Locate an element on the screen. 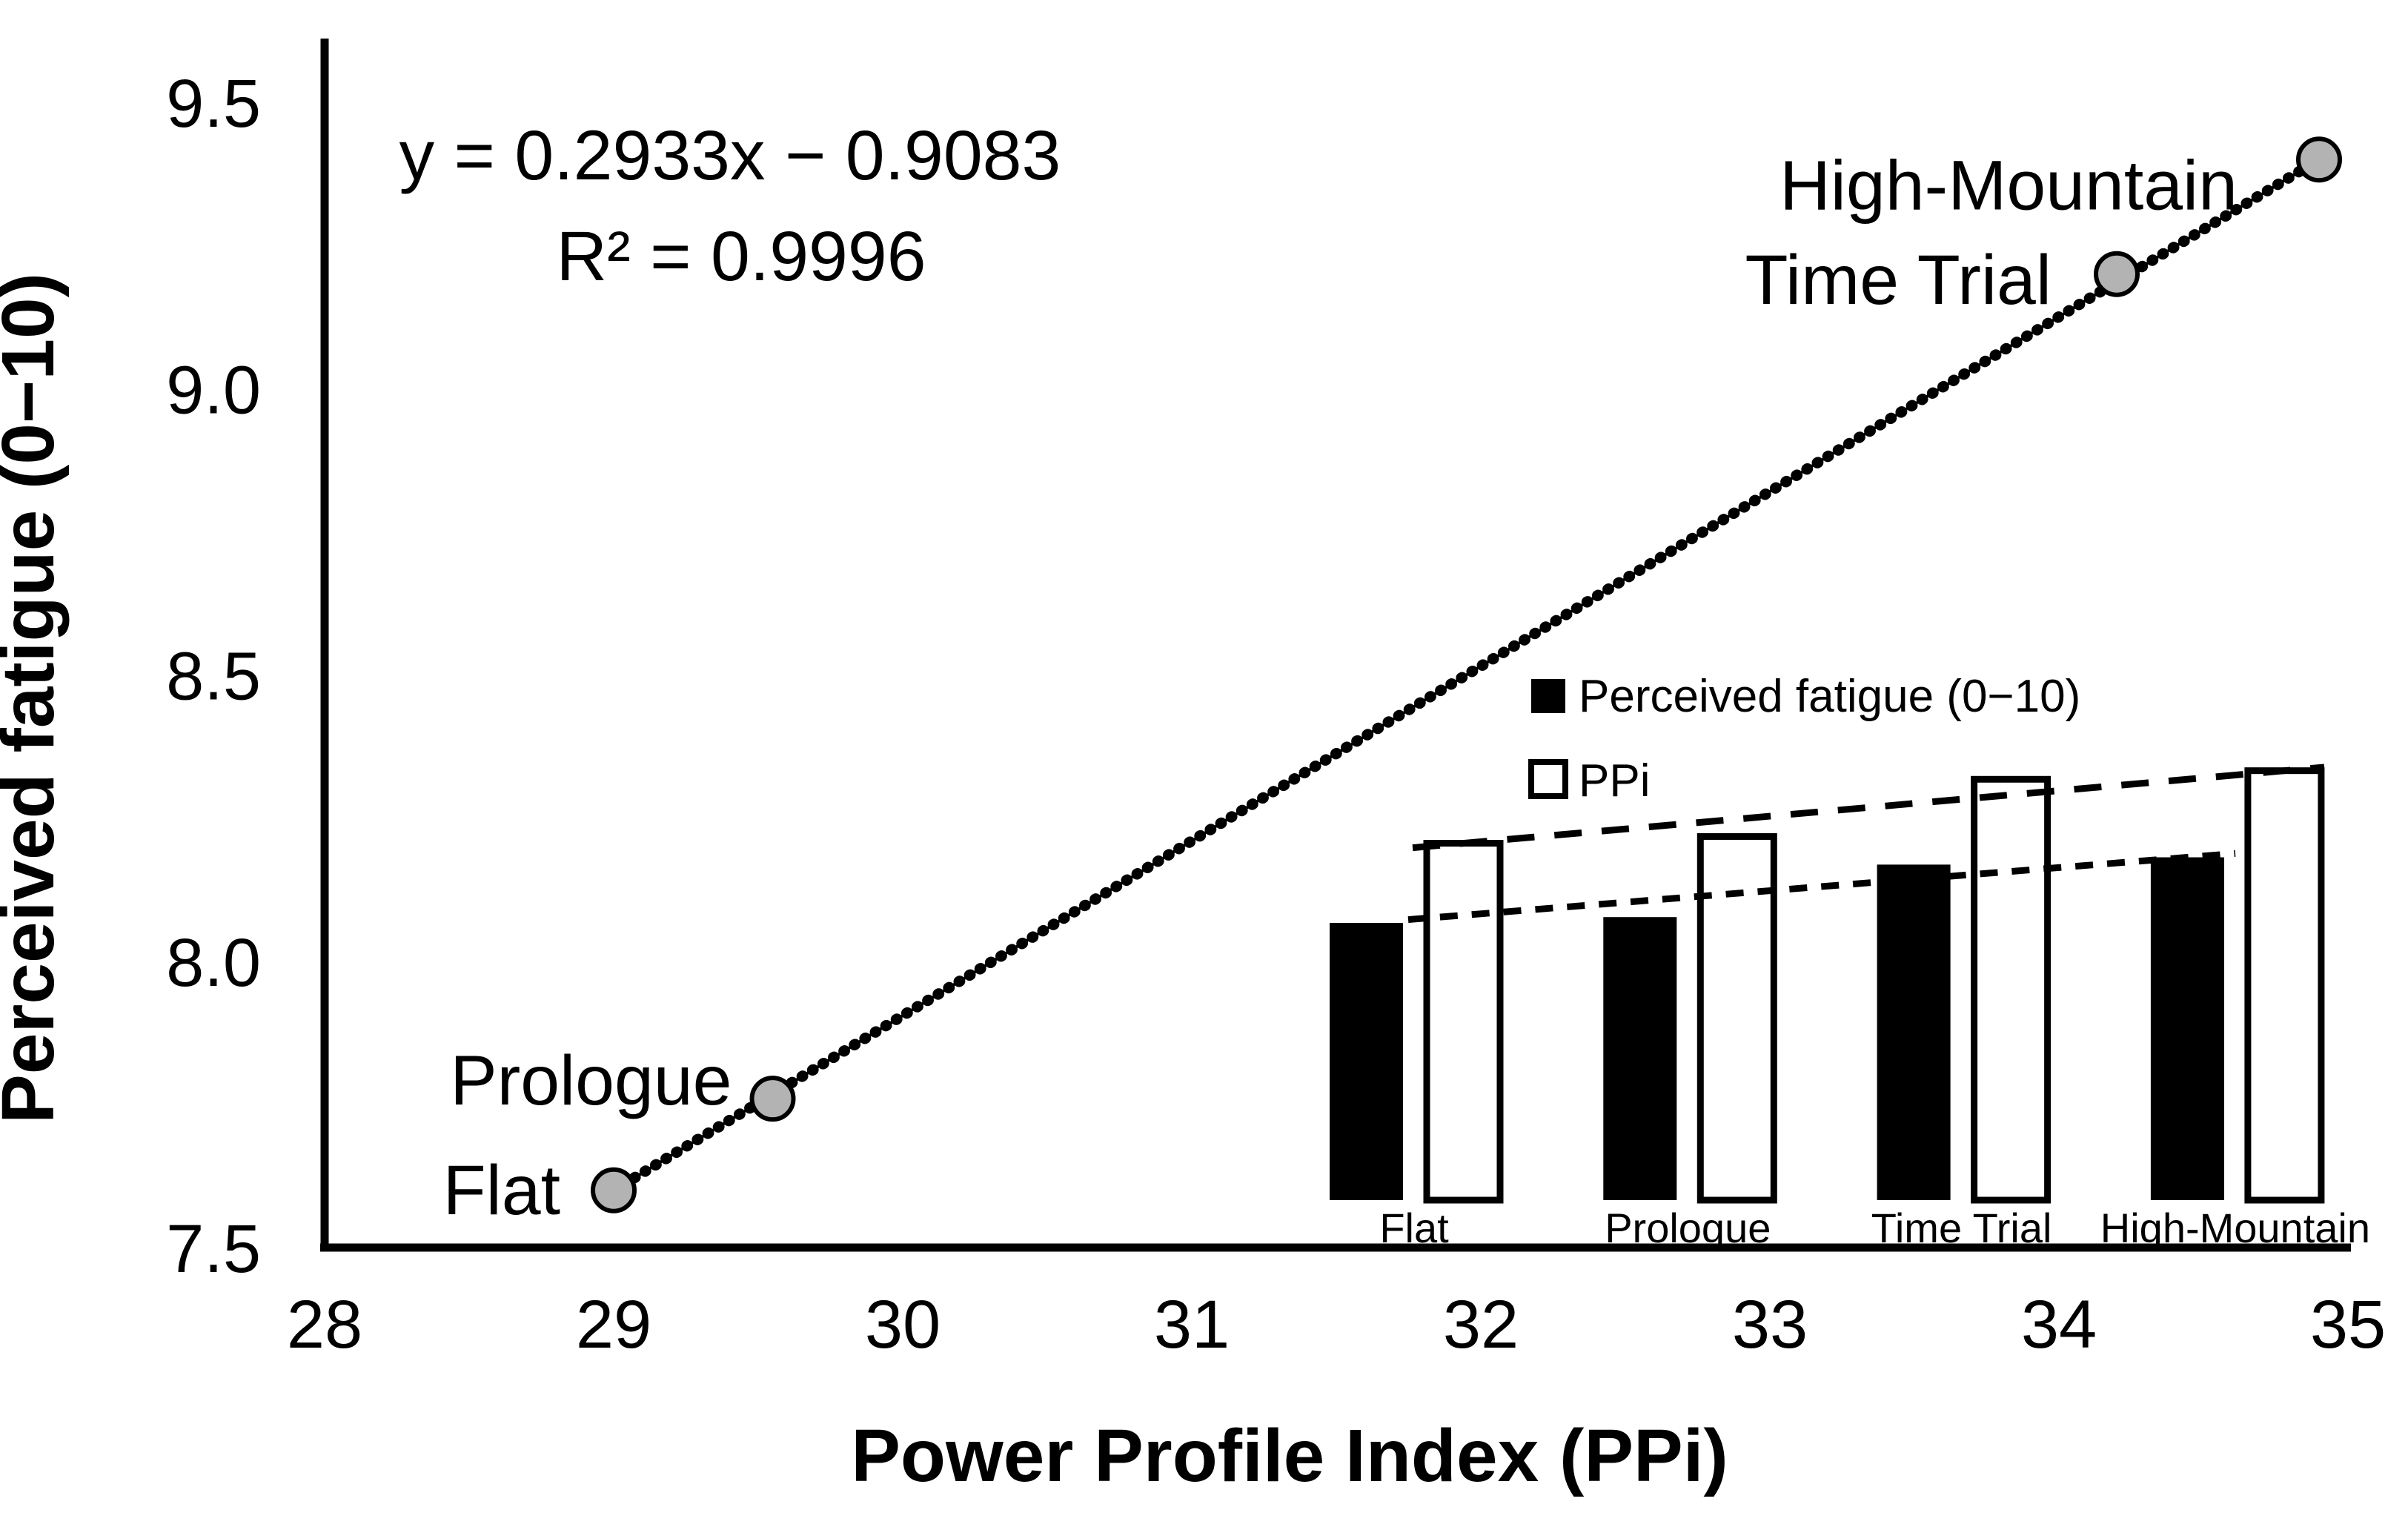 Image resolution: width=2408 pixels, height=1530 pixels. x-tick-label: 32 is located at coordinates (1481, 1325).